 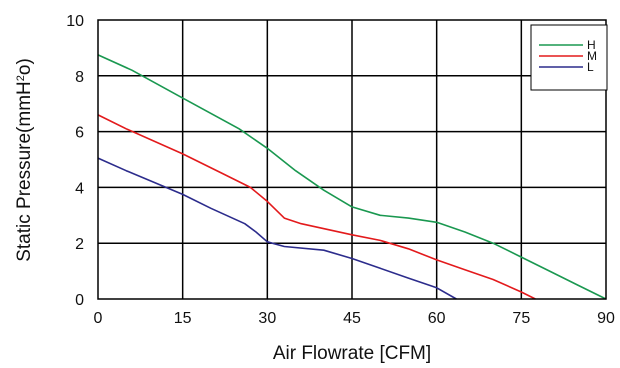 I want to click on y-tick-label: 0, so click(x=79, y=300).